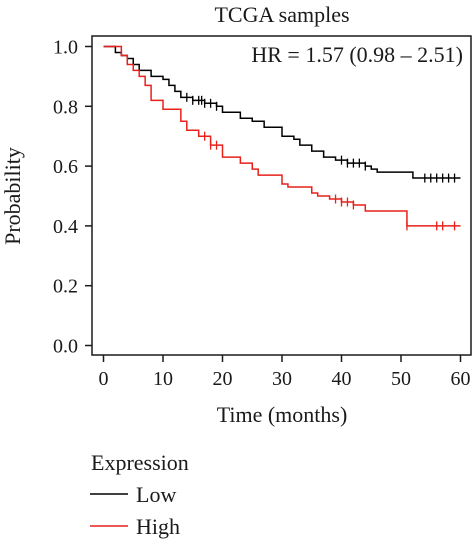 This screenshot has width=474, height=544. I want to click on y-axis: 0.0 0.2 0.4 0.6 0.8 1.0, so click(72, 197).